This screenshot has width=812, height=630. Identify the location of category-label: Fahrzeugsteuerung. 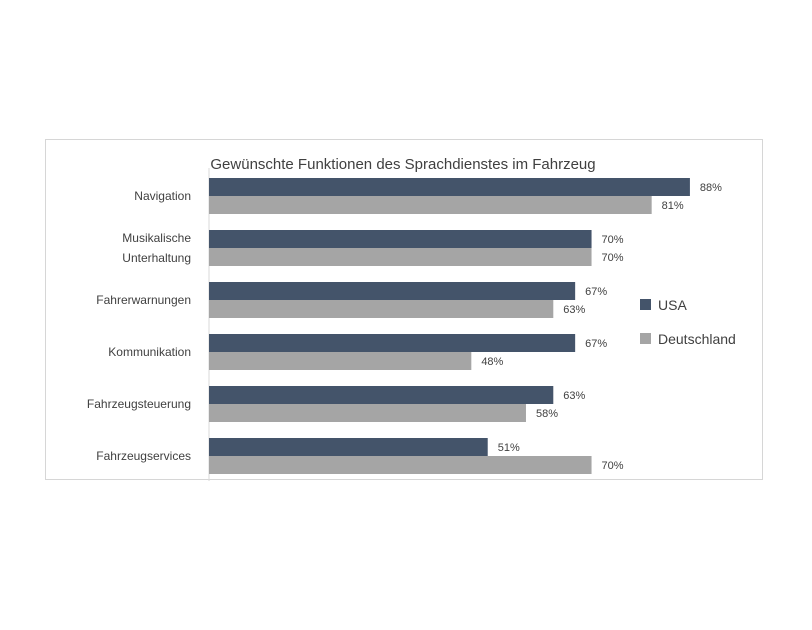
(139, 404).